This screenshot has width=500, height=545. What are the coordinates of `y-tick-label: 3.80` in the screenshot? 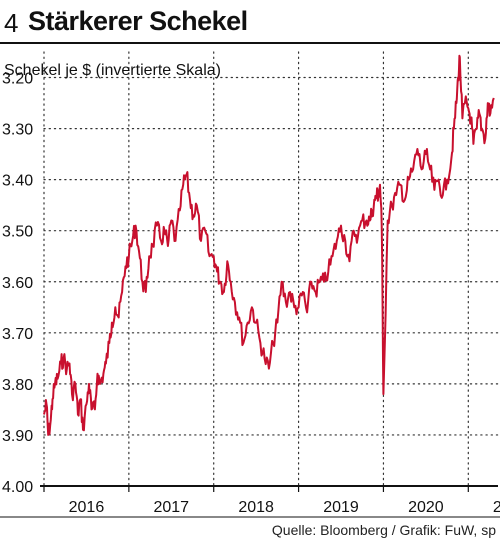 It's located at (17, 385).